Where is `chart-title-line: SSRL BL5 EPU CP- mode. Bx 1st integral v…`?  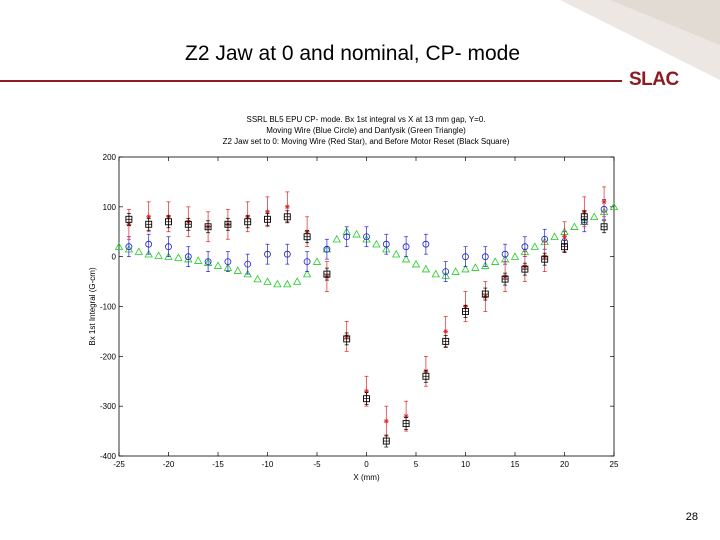
chart-title-line: SSRL BL5 EPU CP- mode. Bx 1st integral v… is located at coordinates (366, 119).